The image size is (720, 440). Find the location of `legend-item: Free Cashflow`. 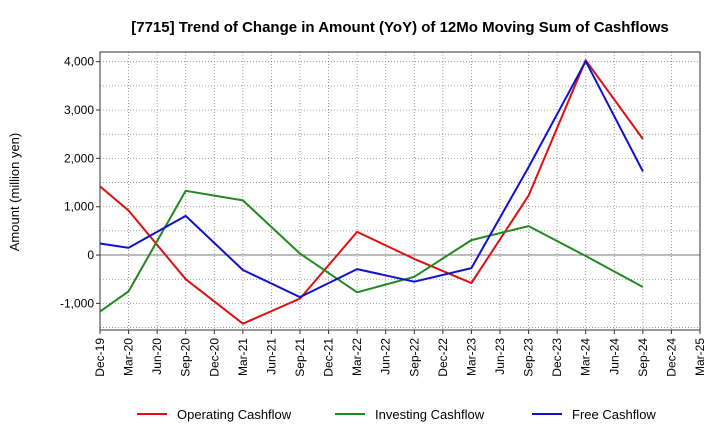

legend-item: Free Cashflow is located at coordinates (594, 414).